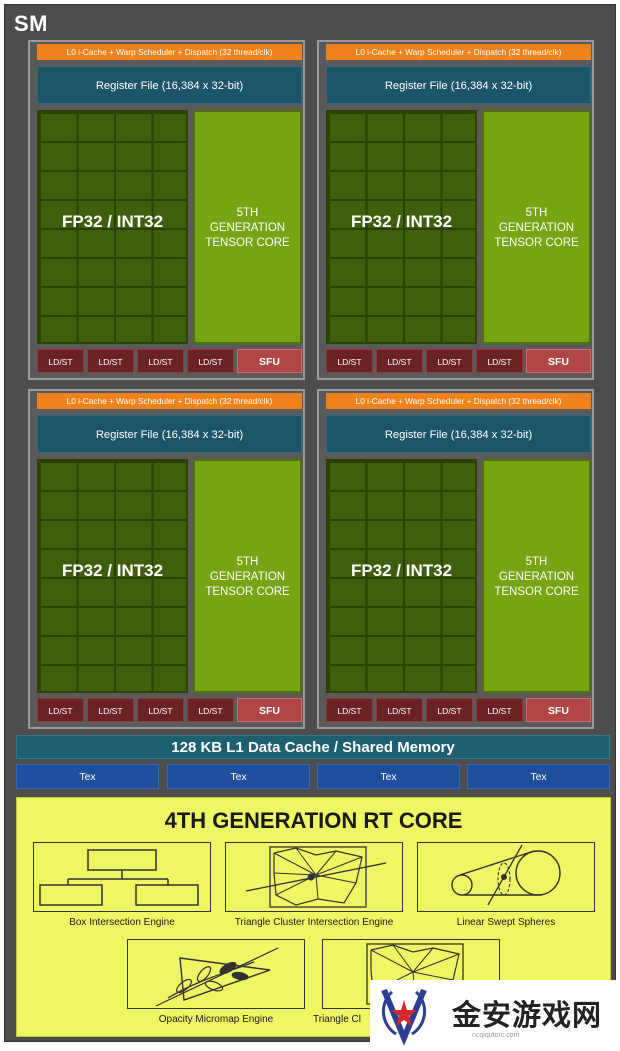  I want to click on l1-data-cache: 128 KB L1 Data Cache / Shared Memory, so click(313, 747).